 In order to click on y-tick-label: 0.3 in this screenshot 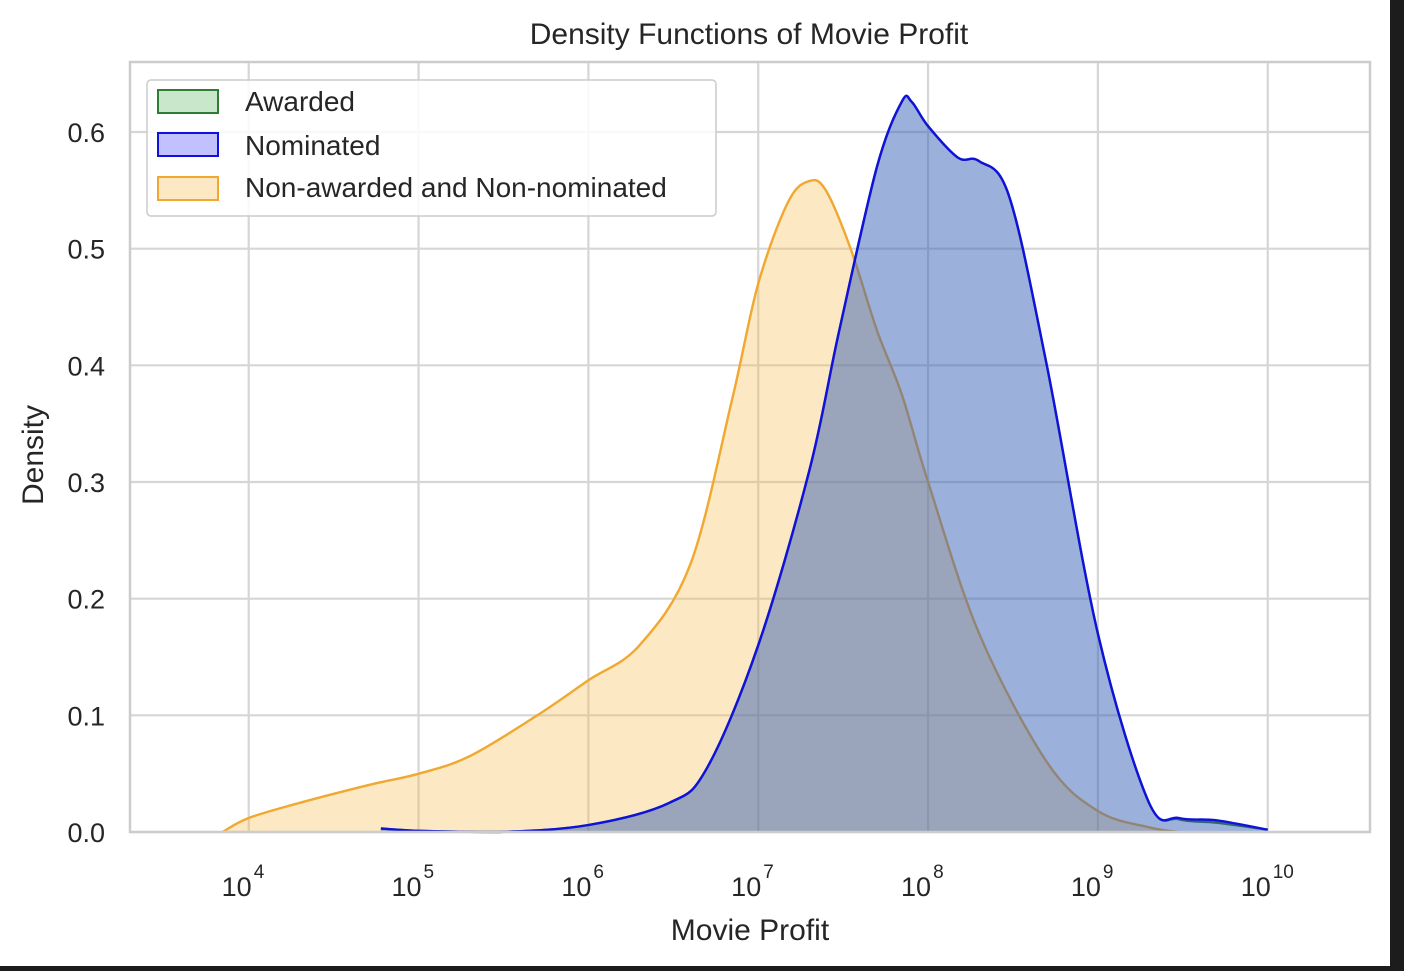, I will do `click(86, 483)`.